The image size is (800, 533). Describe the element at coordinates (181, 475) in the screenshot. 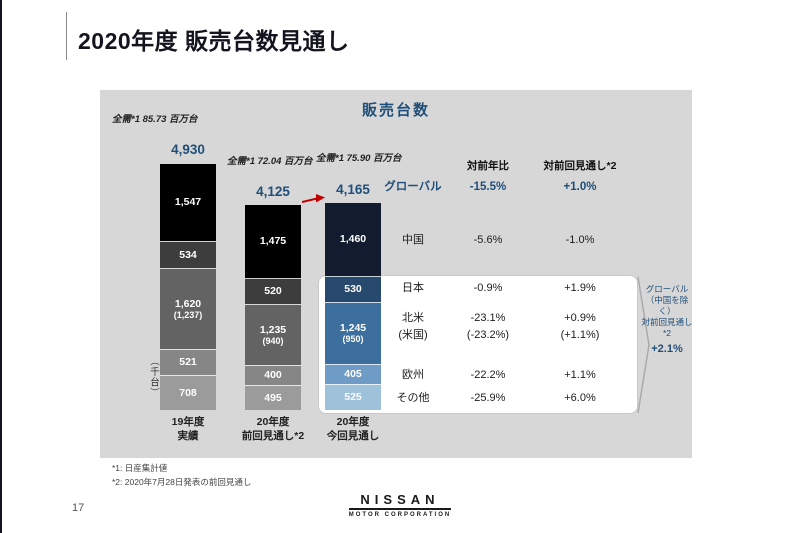

I see `footnotes: *1: 日産集計値 *2: 2020年7月28日発表の前回見通し` at that location.